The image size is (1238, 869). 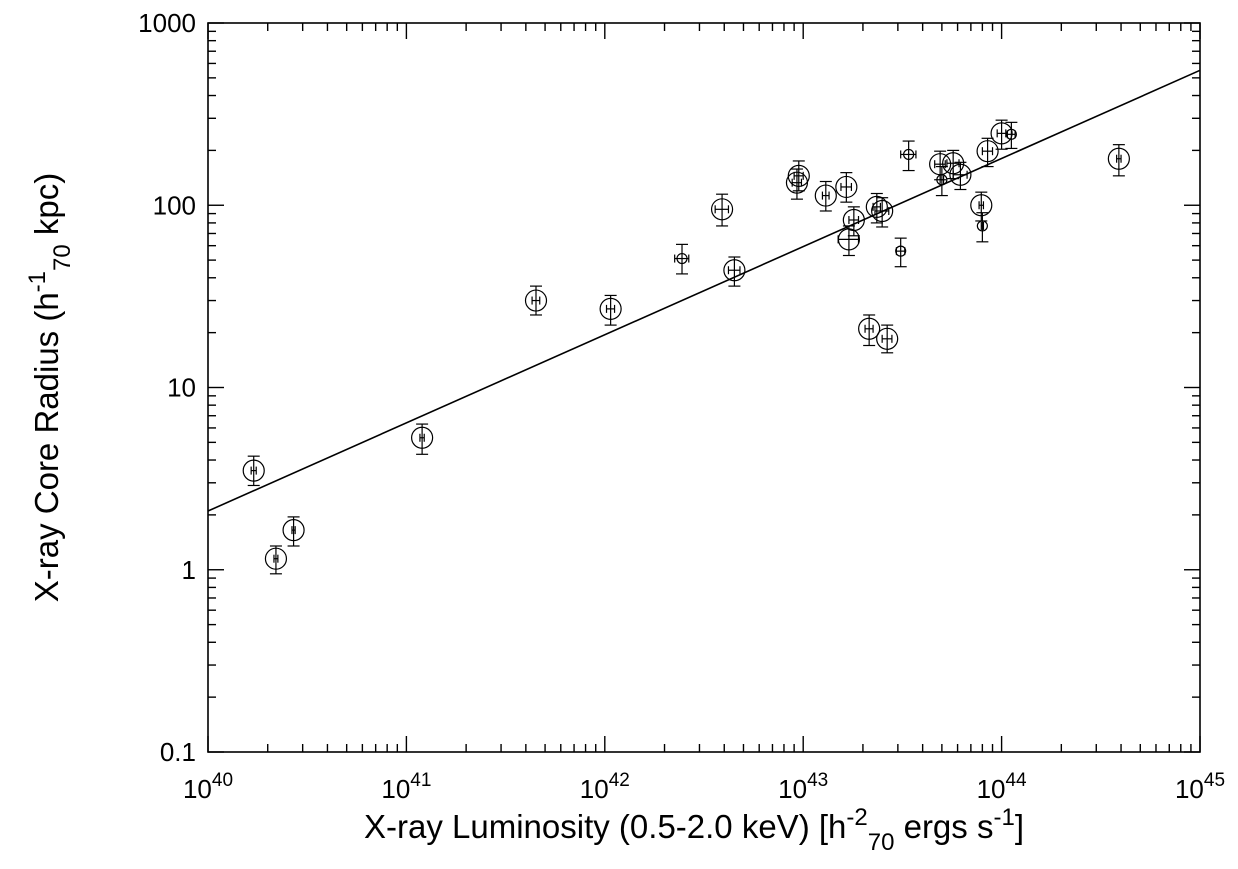 I want to click on x-tick-label: 1045, so click(x=1200, y=787).